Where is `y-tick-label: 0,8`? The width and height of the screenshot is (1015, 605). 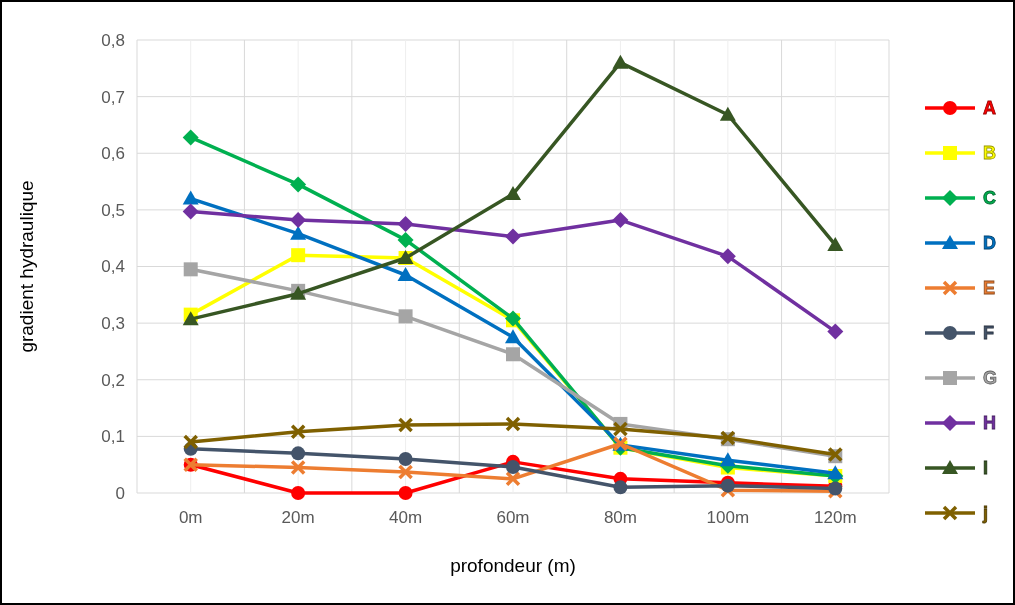 y-tick-label: 0,8 is located at coordinates (113, 40).